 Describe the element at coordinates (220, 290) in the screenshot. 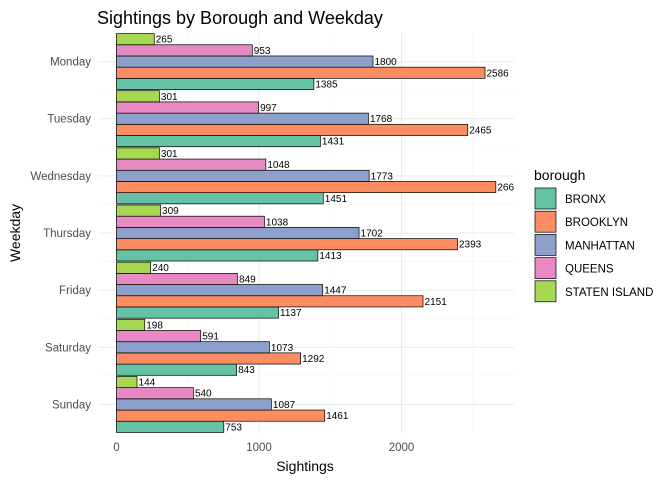

I see `bar-manhattan-friday` at that location.